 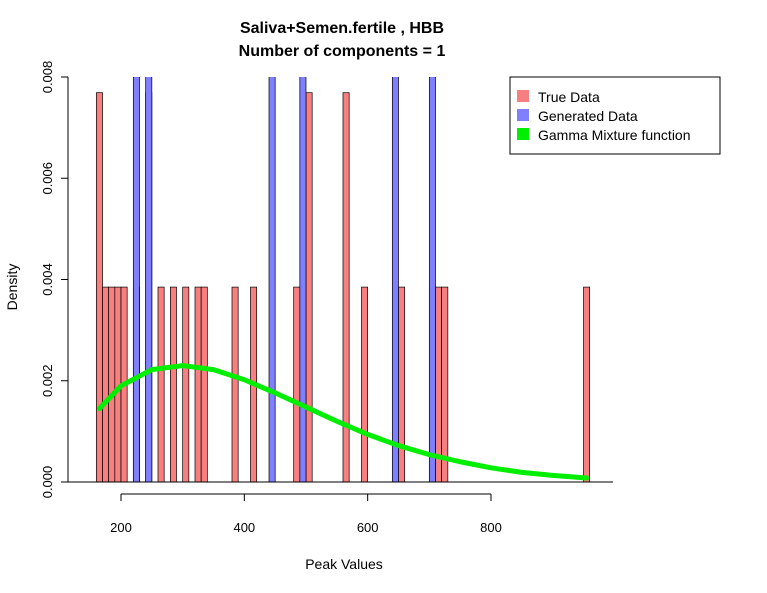 I want to click on x-axis: 200 400 600 800, so click(x=340, y=508).